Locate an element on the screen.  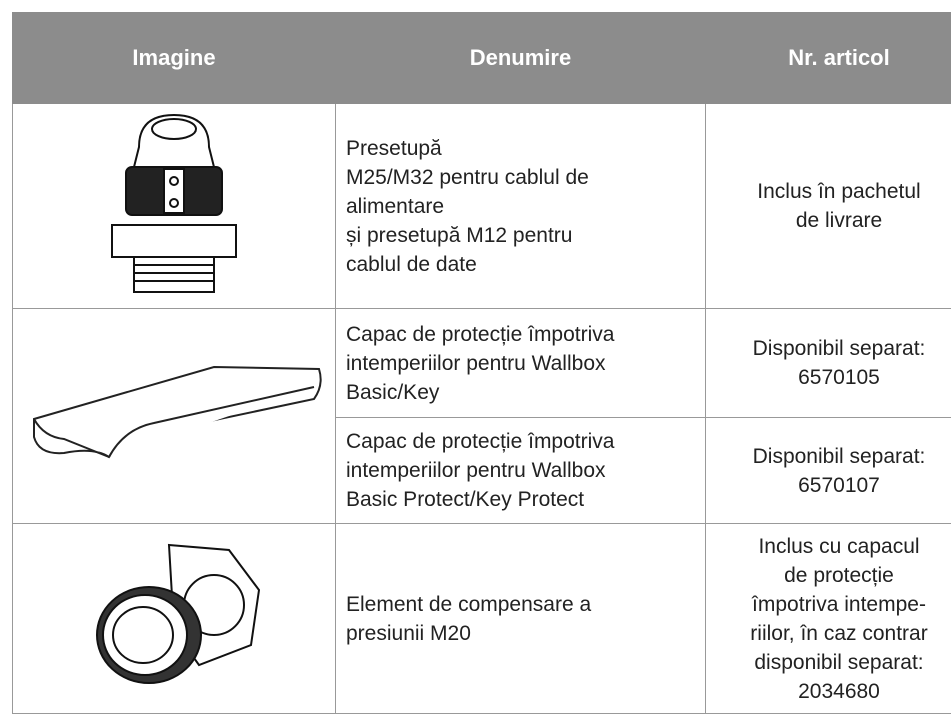
name-line: M25/M32 pentru cablul de is located at coordinates (520, 177).